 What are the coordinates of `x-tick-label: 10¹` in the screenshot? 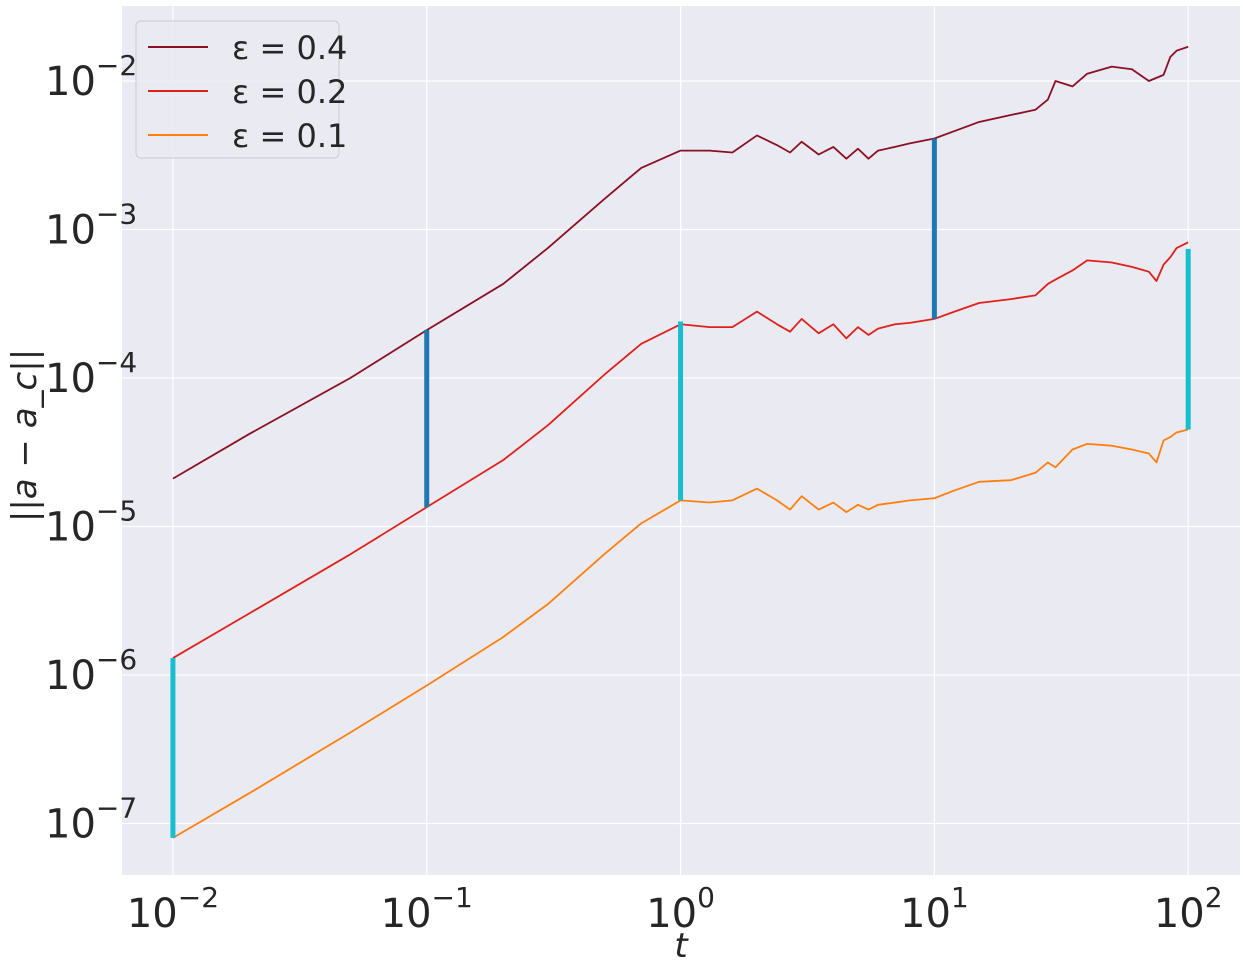 It's located at (934, 909).